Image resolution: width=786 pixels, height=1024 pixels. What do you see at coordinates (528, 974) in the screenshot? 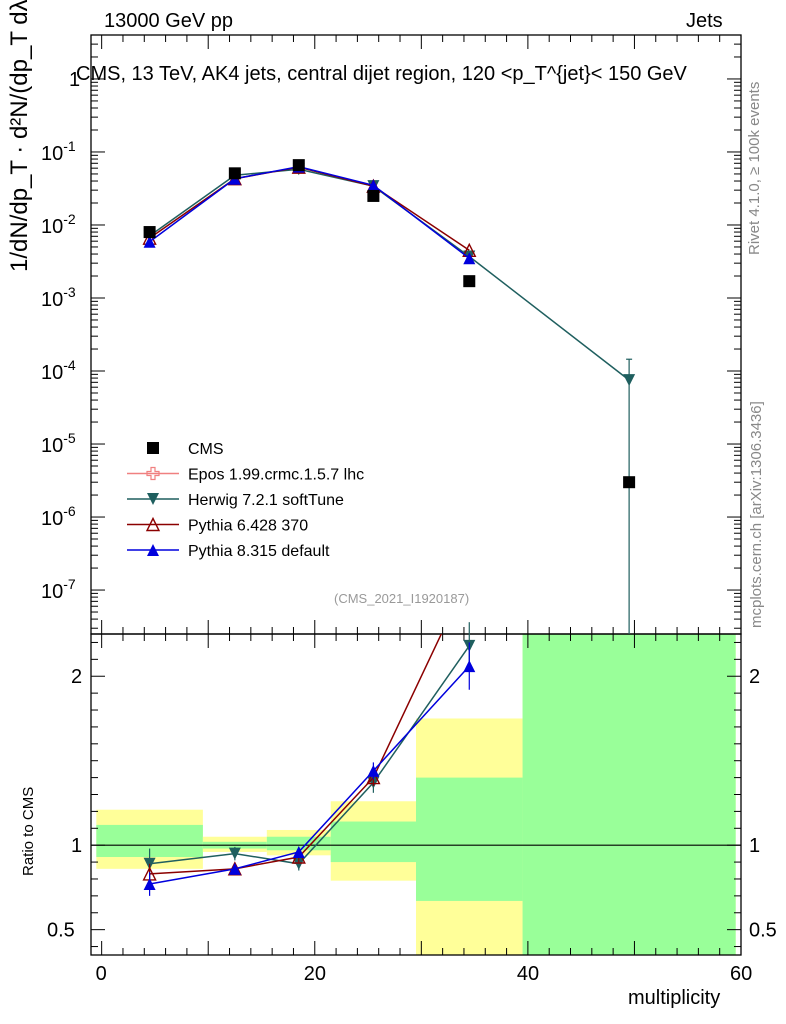
I see `ratio-x-tick-label: 40` at bounding box center [528, 974].